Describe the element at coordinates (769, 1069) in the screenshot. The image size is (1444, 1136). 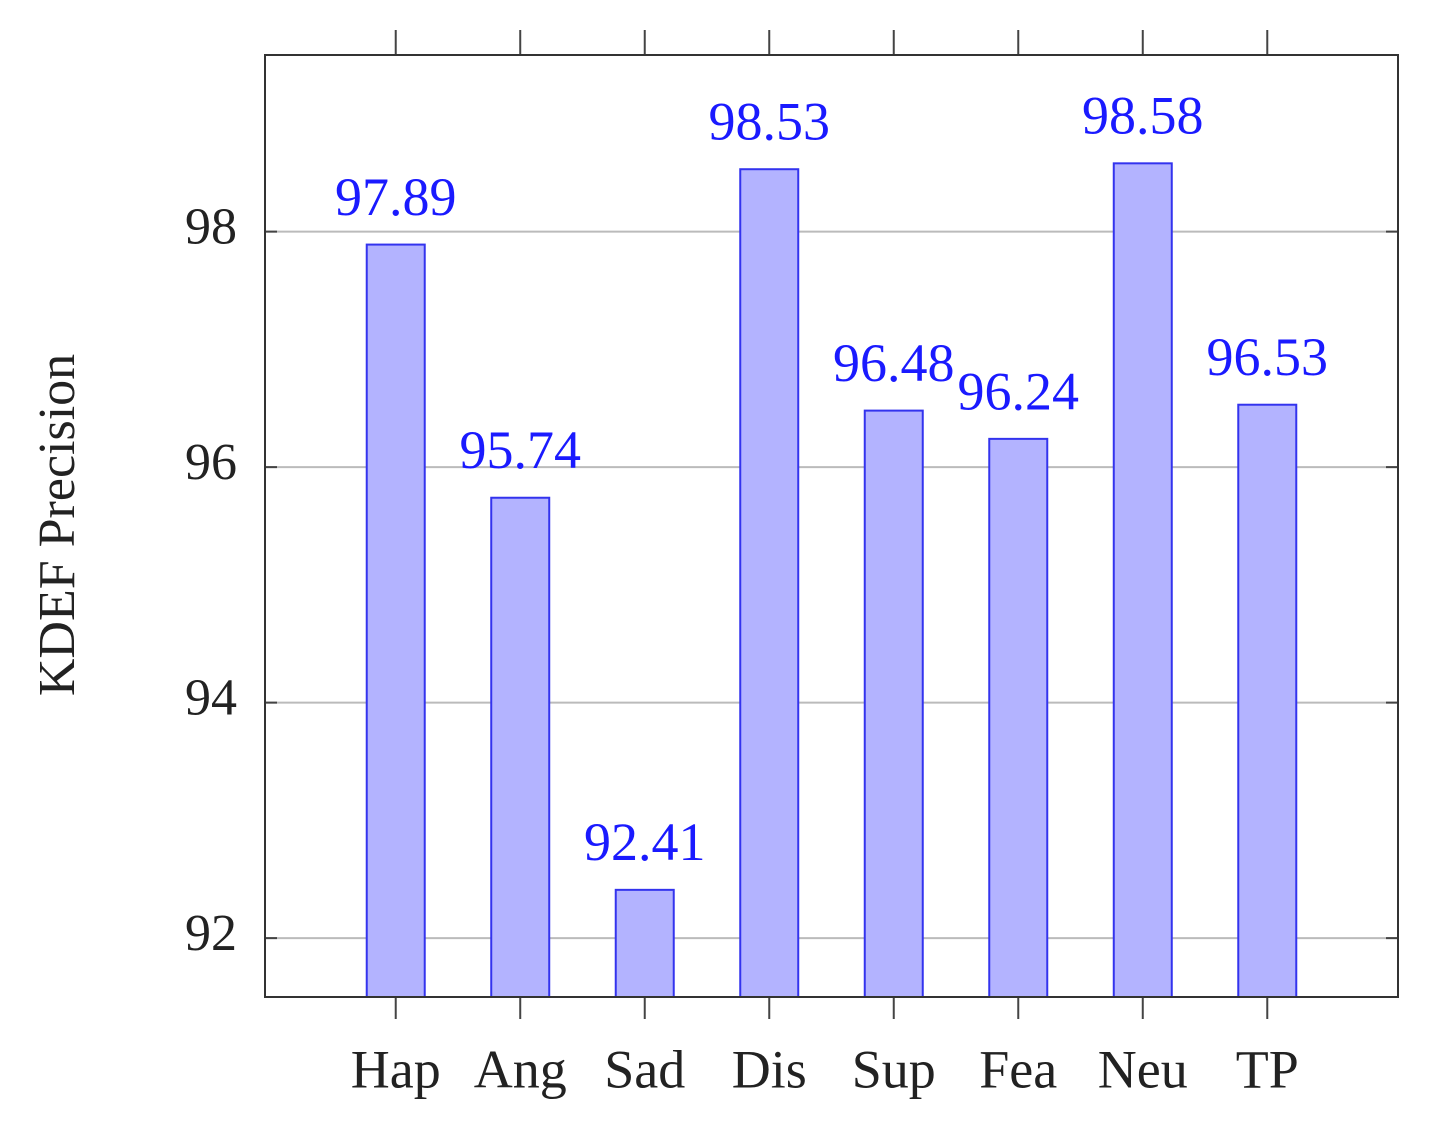
I see `x-tick-label: Dis` at that location.